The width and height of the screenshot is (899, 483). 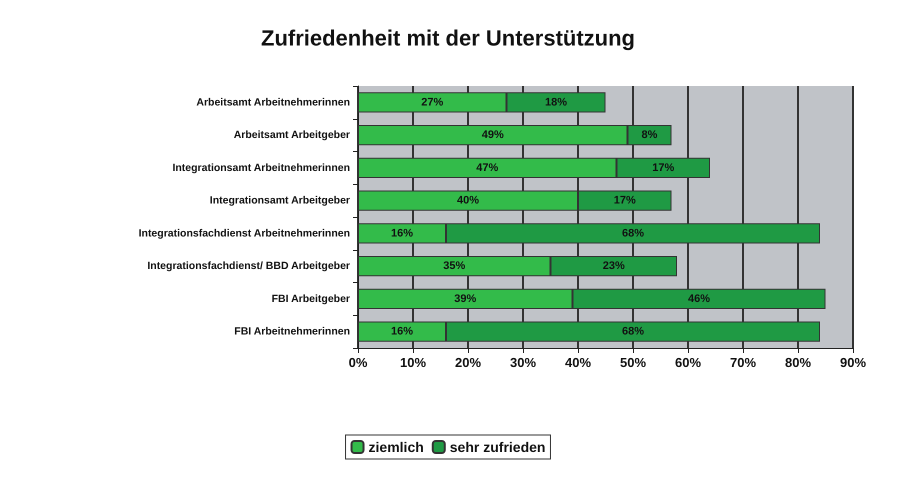 I want to click on data-label: 23%, so click(x=613, y=266).